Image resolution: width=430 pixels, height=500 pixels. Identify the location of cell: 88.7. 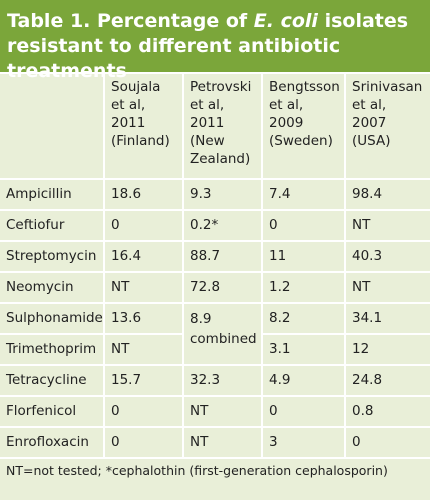
(222, 256).